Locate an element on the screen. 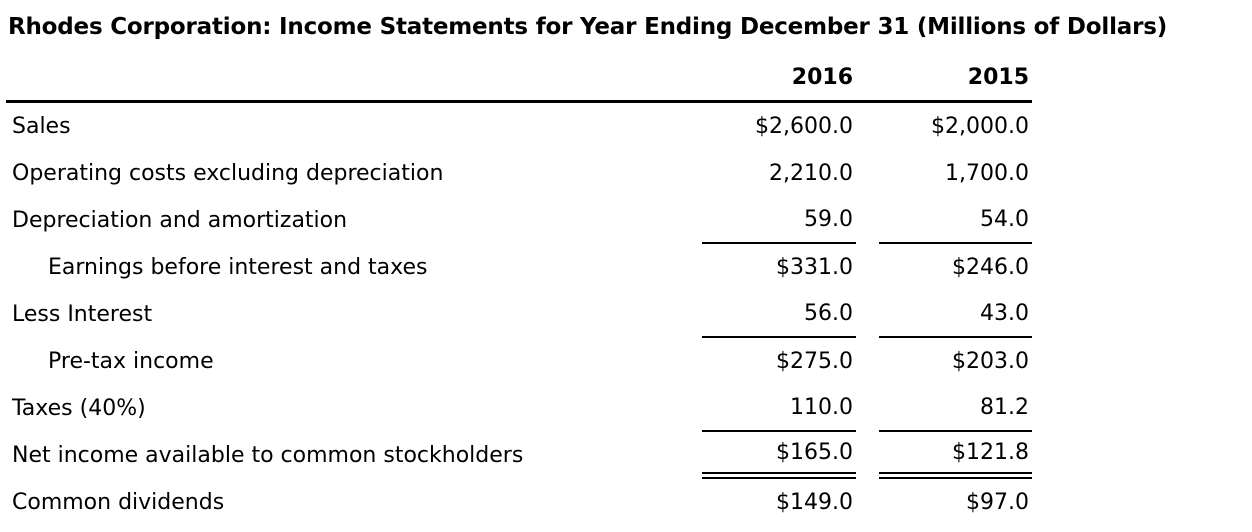  value-2016: $149.0 is located at coordinates (814, 502).